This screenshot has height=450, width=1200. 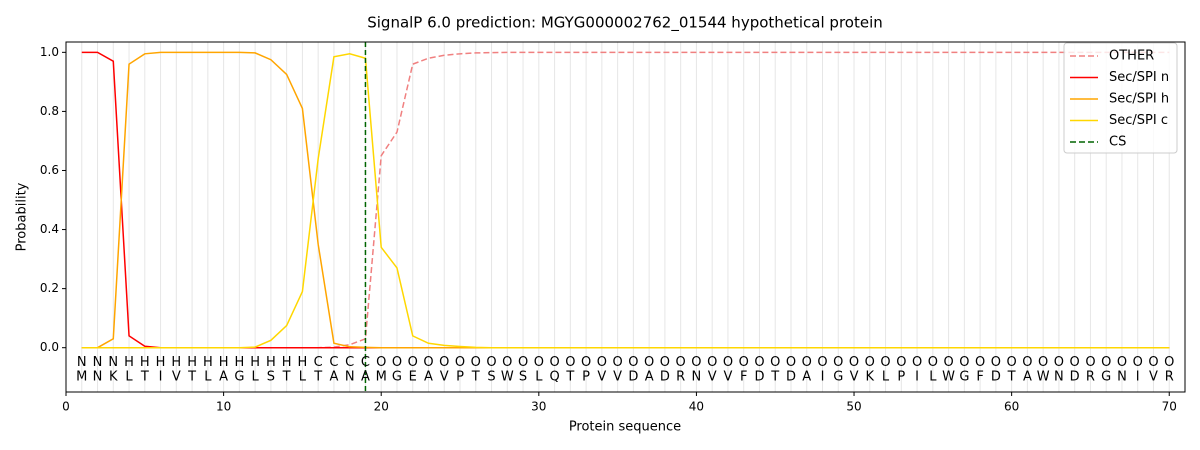 I want to click on y-tick-label: 0.0, so click(x=49, y=347).